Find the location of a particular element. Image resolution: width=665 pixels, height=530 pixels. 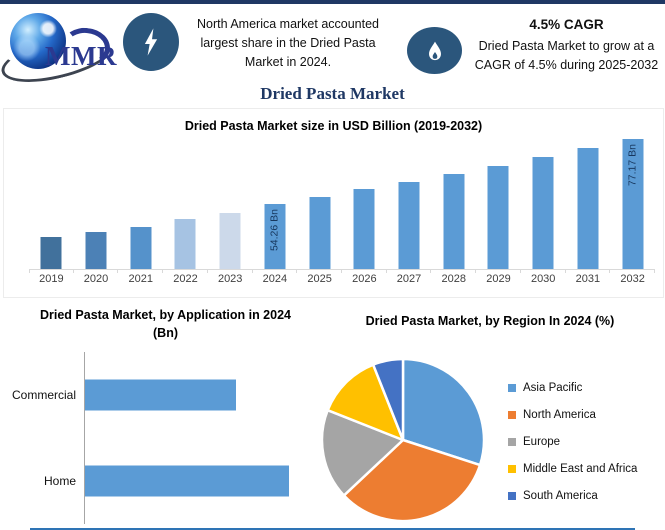

bar-column-2024: 54.26 Bn 2024 is located at coordinates (275, 212).